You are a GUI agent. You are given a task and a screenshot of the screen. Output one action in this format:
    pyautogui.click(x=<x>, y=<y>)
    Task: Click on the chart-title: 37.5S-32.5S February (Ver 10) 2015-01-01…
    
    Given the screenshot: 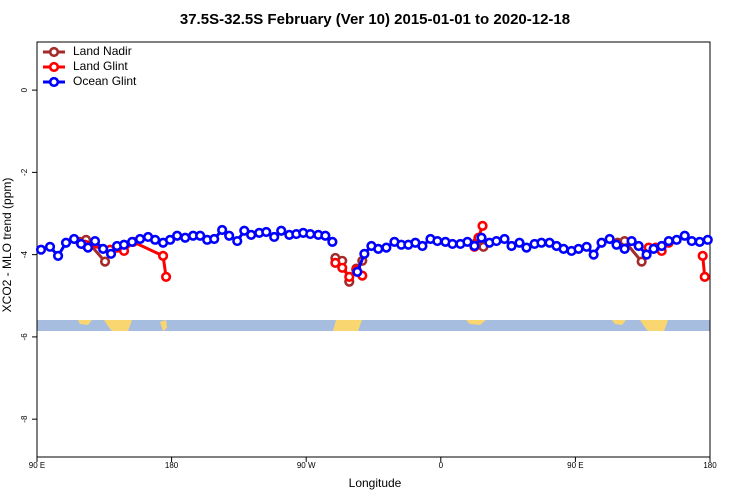 What is the action you would take?
    pyautogui.click(x=375, y=19)
    